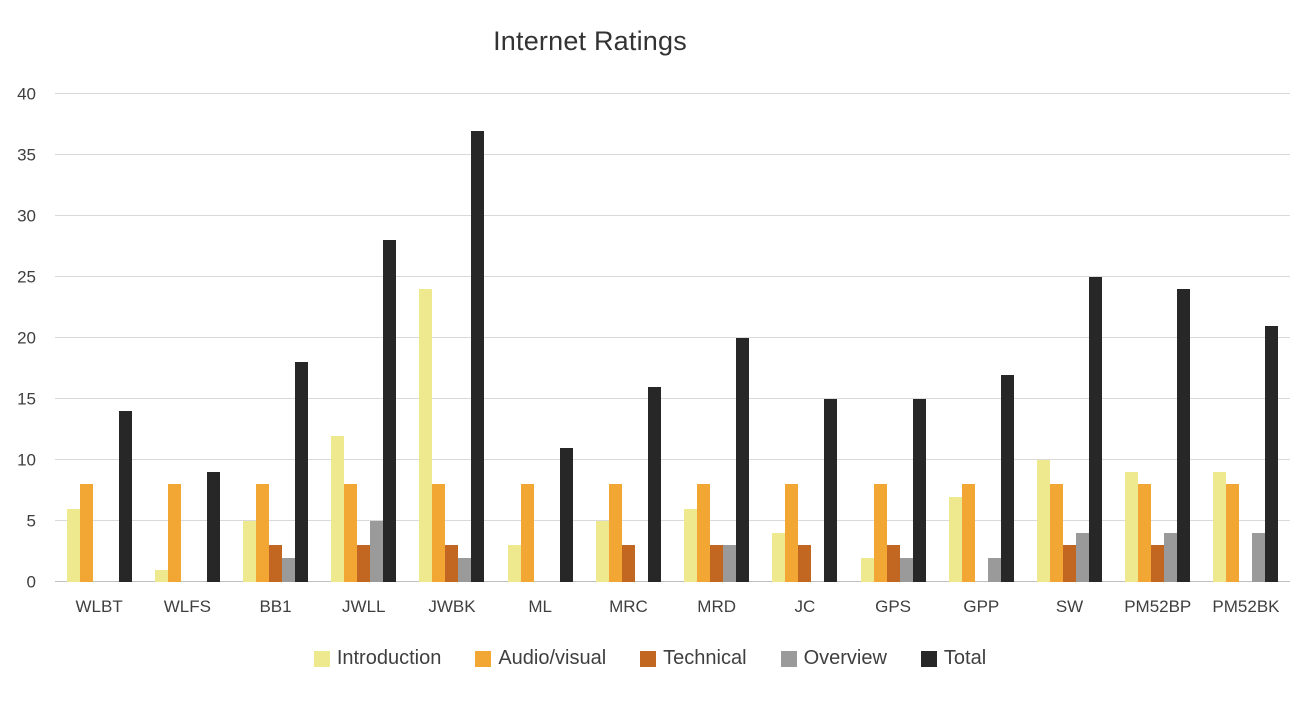 This screenshot has width=1300, height=701. Describe the element at coordinates (831, 490) in the screenshot. I see `bar-total-jc` at that location.